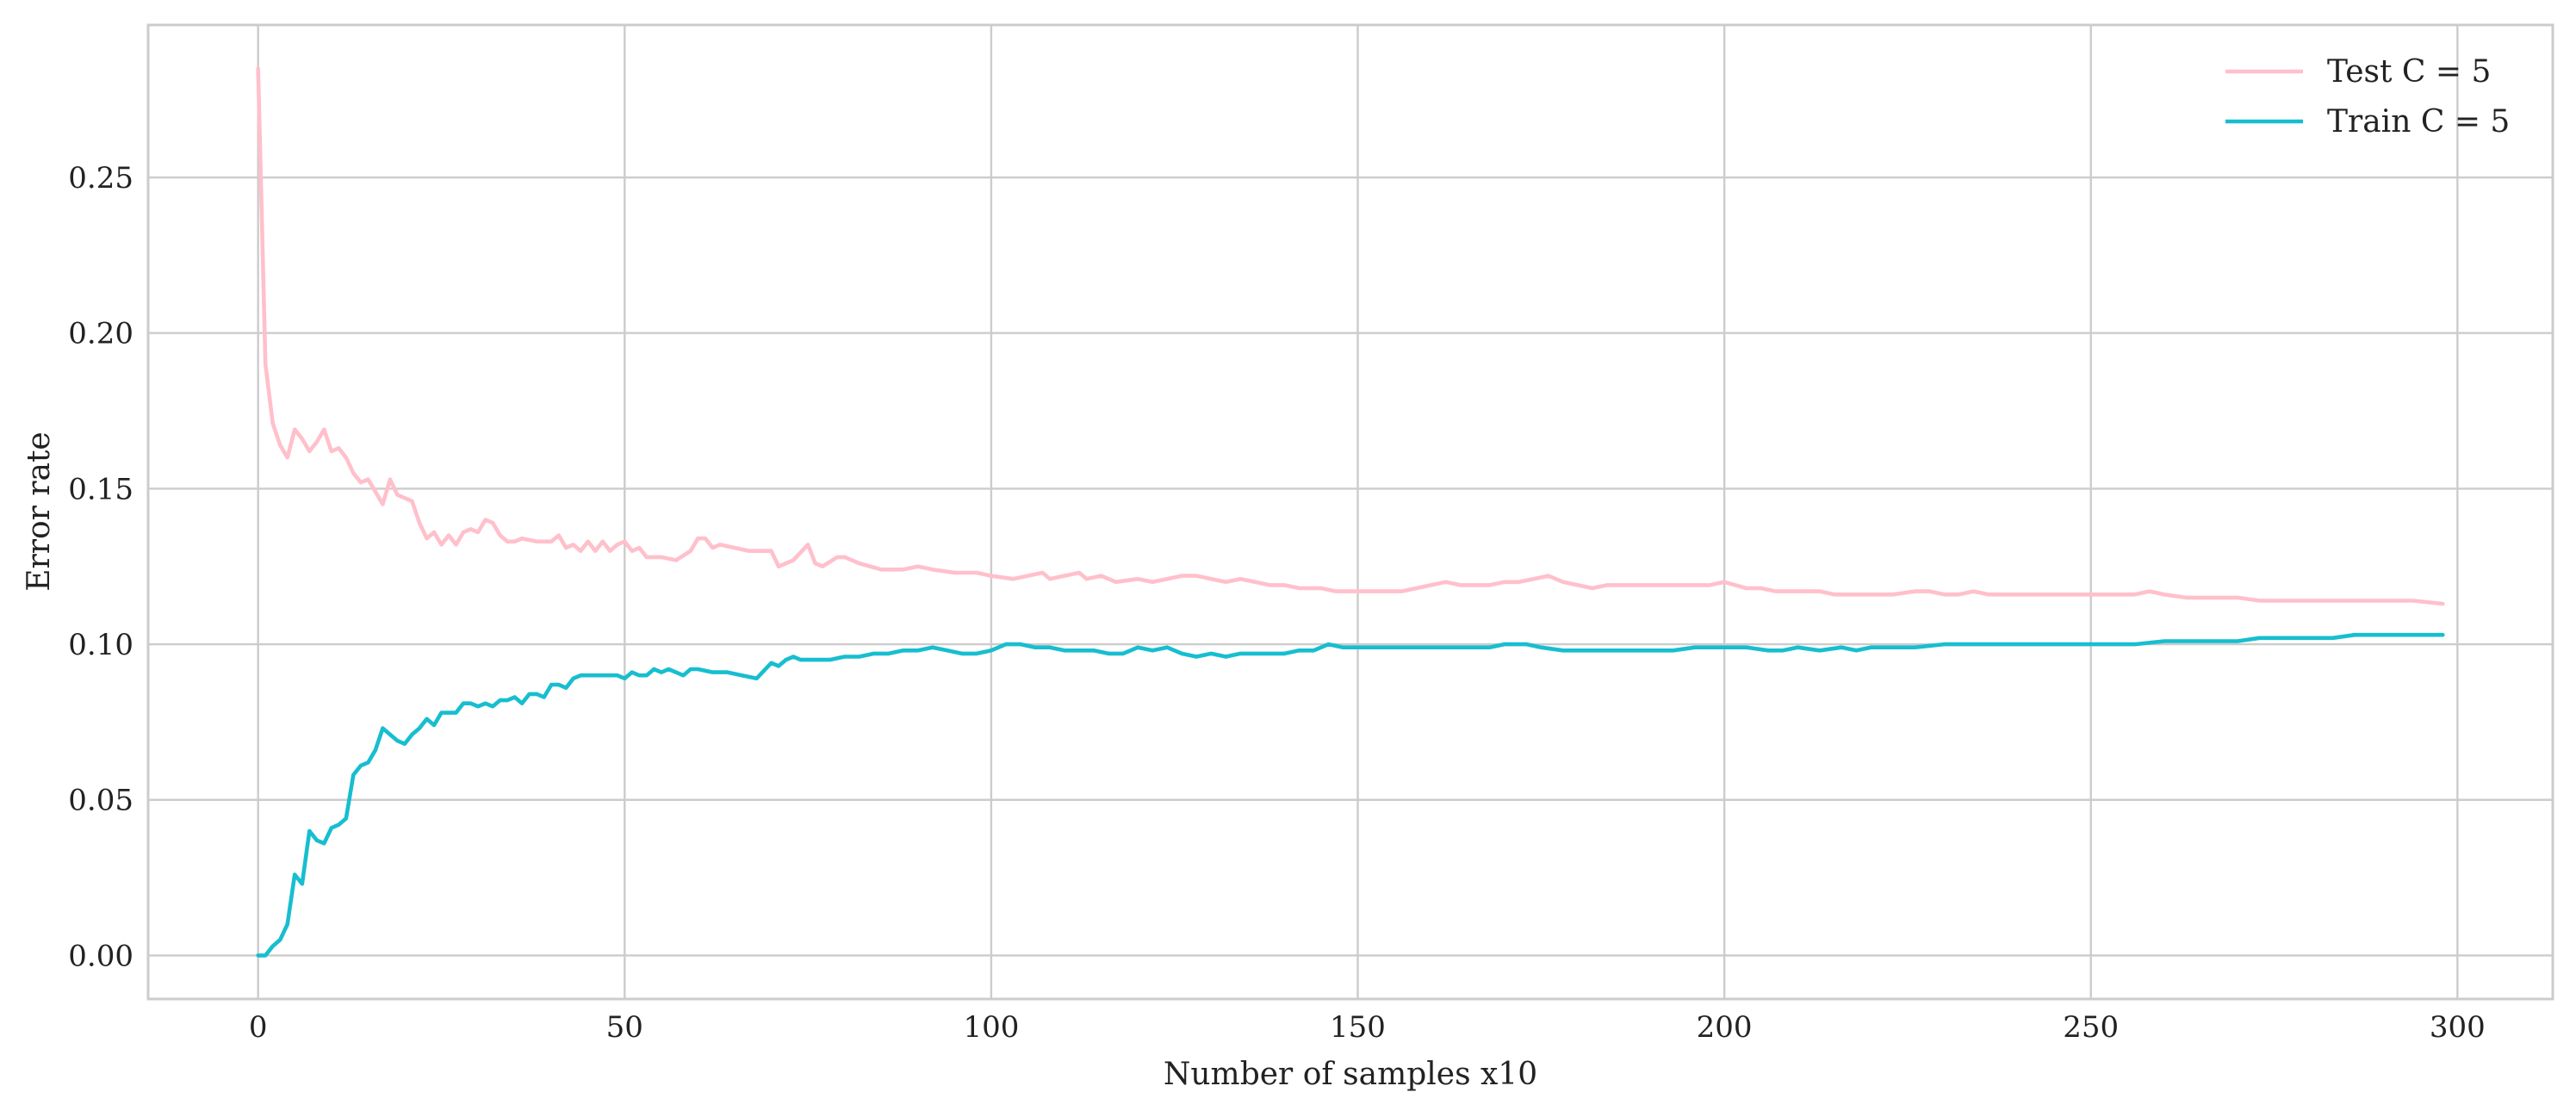  What do you see at coordinates (624, 1027) in the screenshot?
I see `x-tick-label-1: 50` at bounding box center [624, 1027].